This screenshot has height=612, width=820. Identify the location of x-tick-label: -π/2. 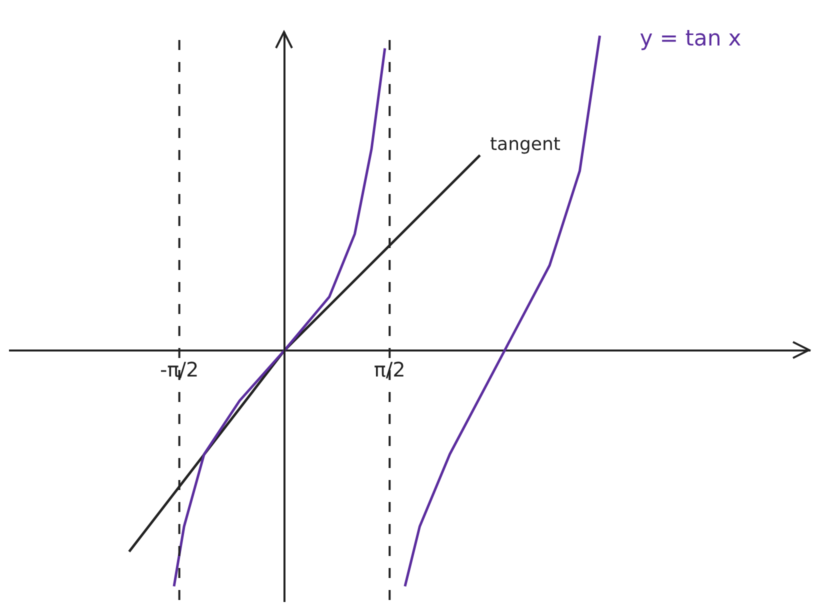
(179, 370).